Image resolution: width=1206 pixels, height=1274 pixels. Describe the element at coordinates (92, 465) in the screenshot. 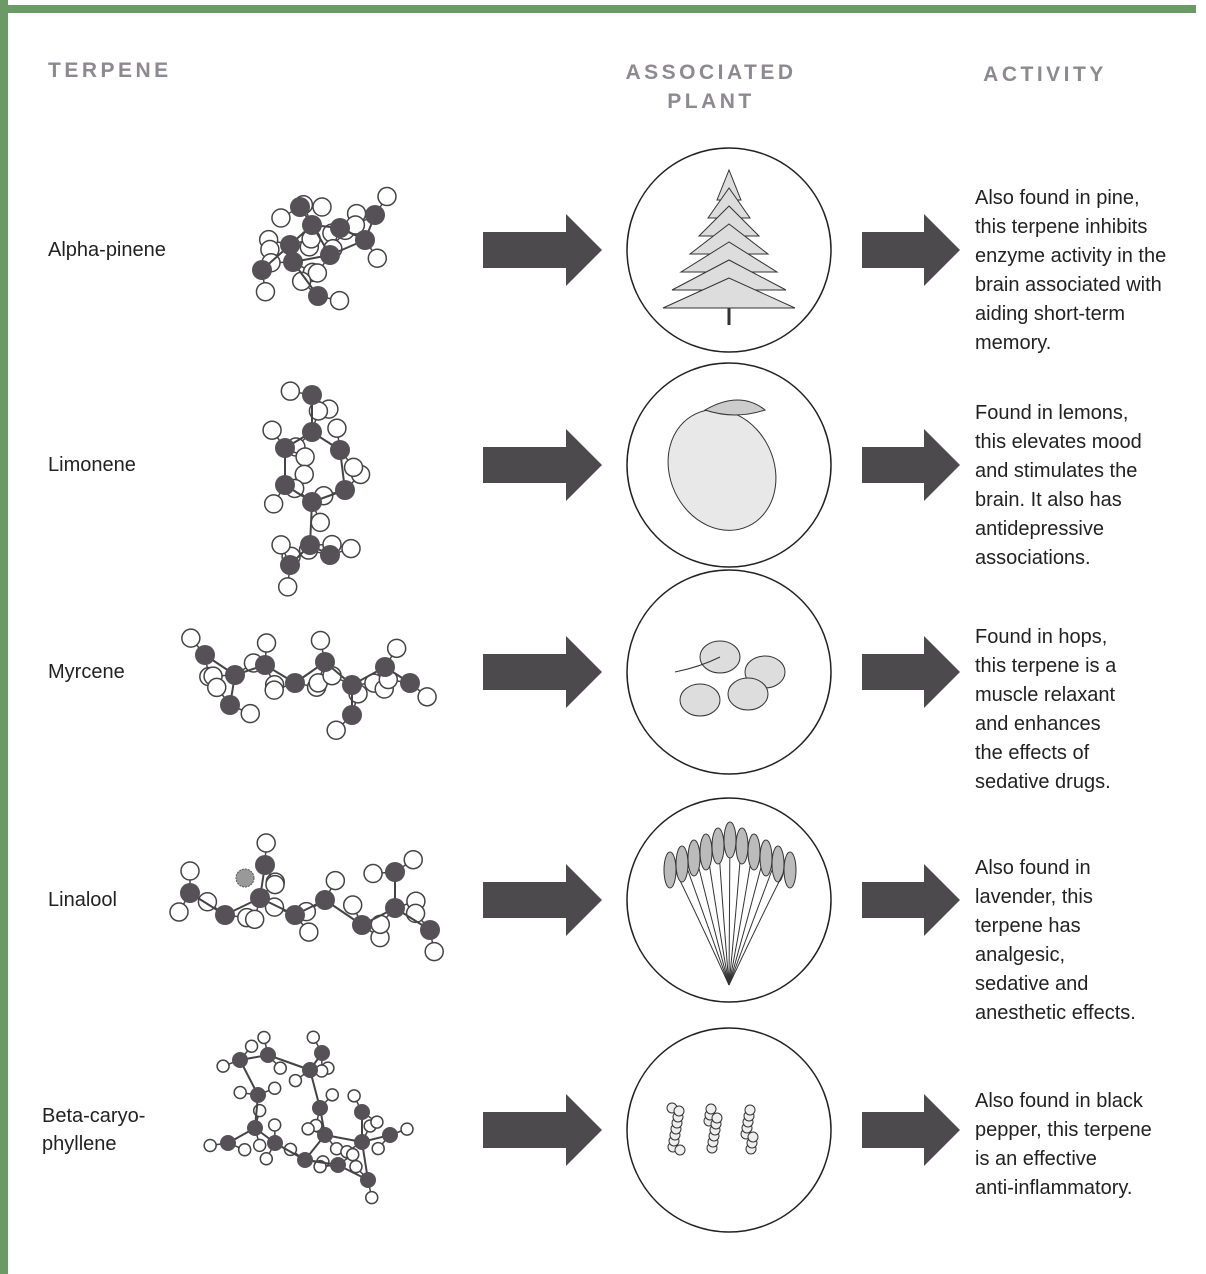

I see `terpene-name: Limonene` at that location.